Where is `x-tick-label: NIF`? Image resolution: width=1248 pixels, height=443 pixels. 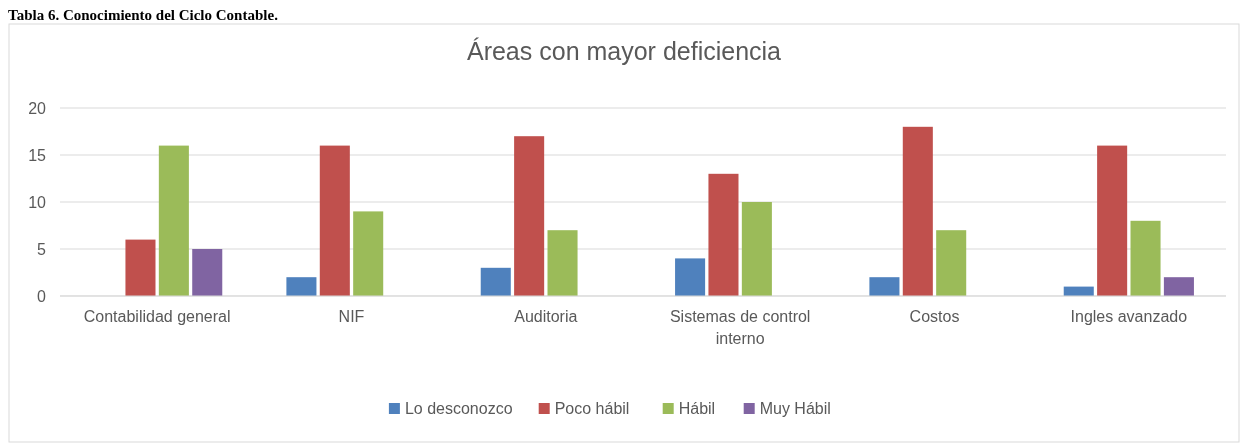 x-tick-label: NIF is located at coordinates (351, 316).